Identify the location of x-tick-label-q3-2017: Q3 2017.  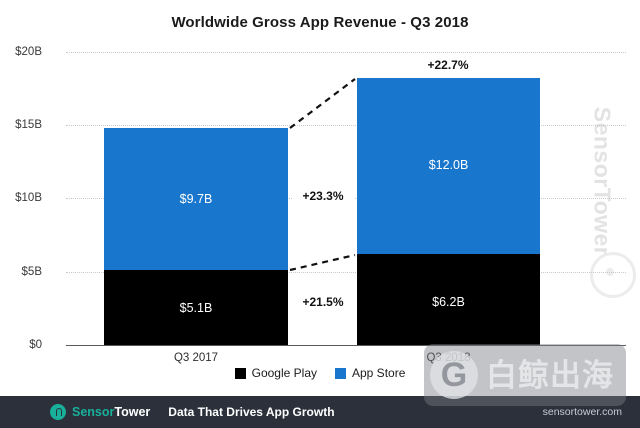
(196, 358).